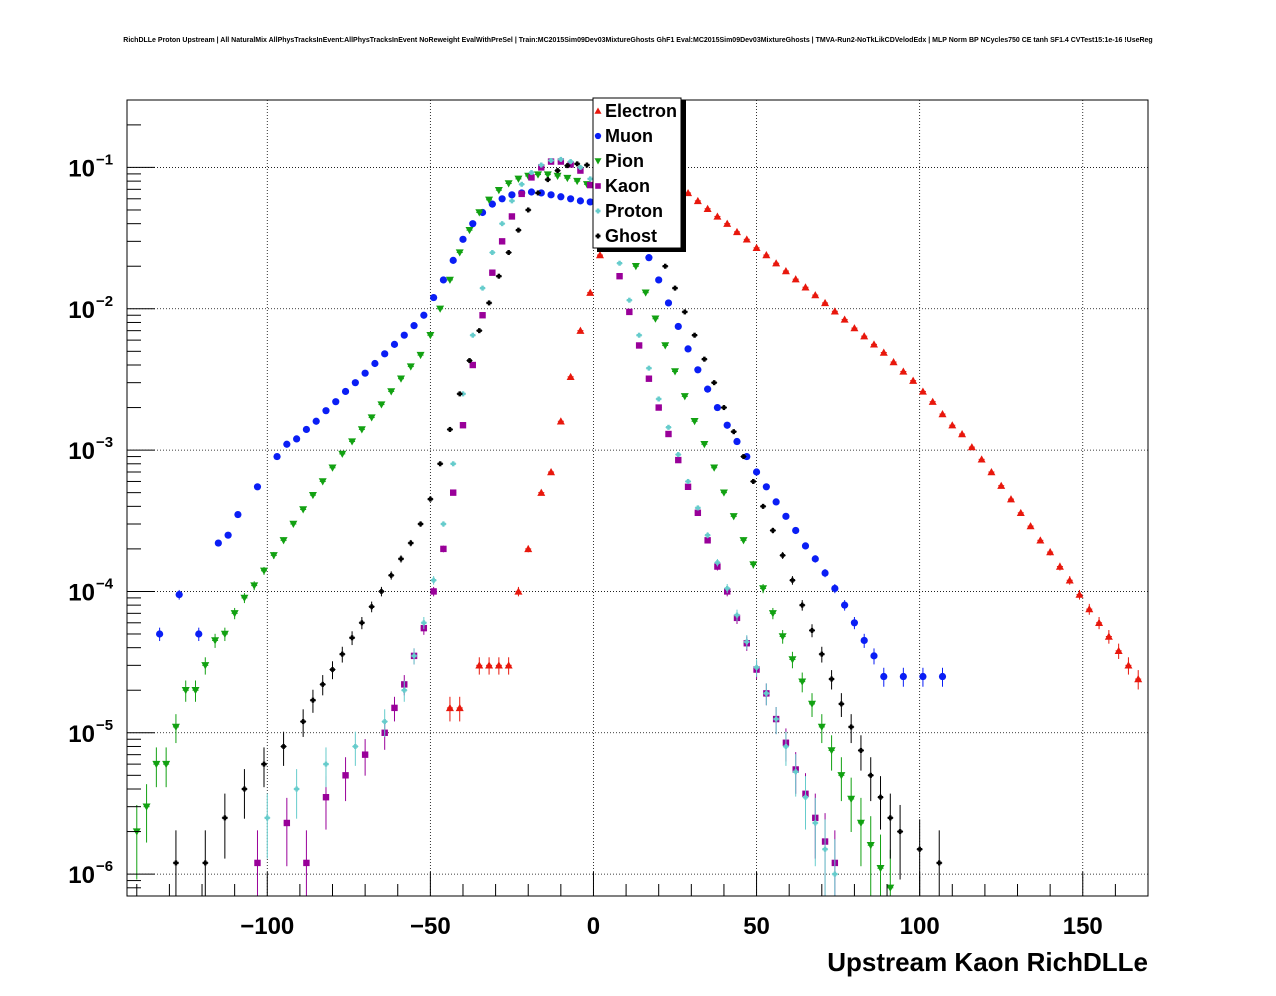 Image resolution: width=1276 pixels, height=996 pixels. I want to click on y-tick-label: 10 −2, so click(90, 308).